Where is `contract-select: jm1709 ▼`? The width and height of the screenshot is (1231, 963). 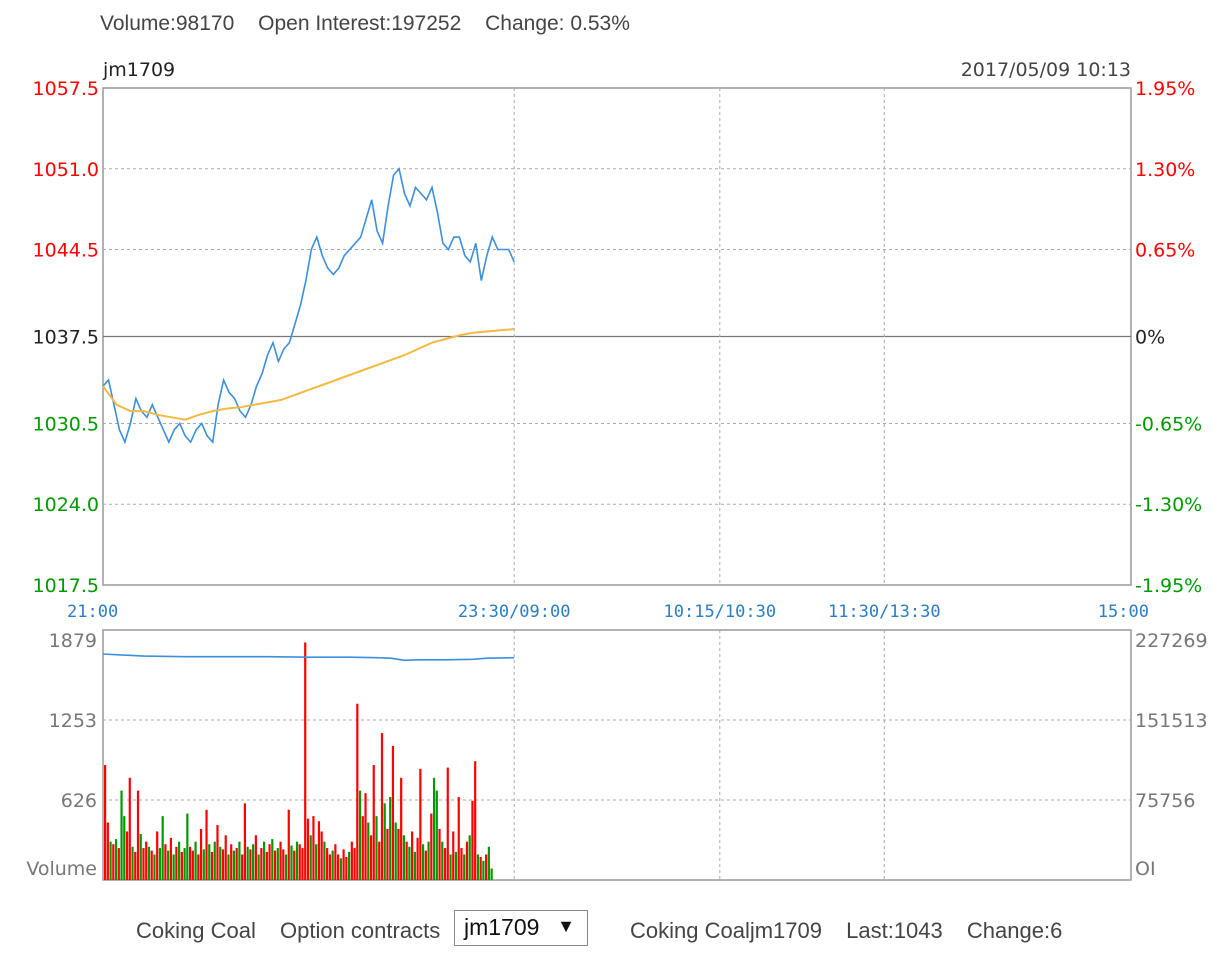
contract-select: jm1709 ▼ is located at coordinates (521, 928).